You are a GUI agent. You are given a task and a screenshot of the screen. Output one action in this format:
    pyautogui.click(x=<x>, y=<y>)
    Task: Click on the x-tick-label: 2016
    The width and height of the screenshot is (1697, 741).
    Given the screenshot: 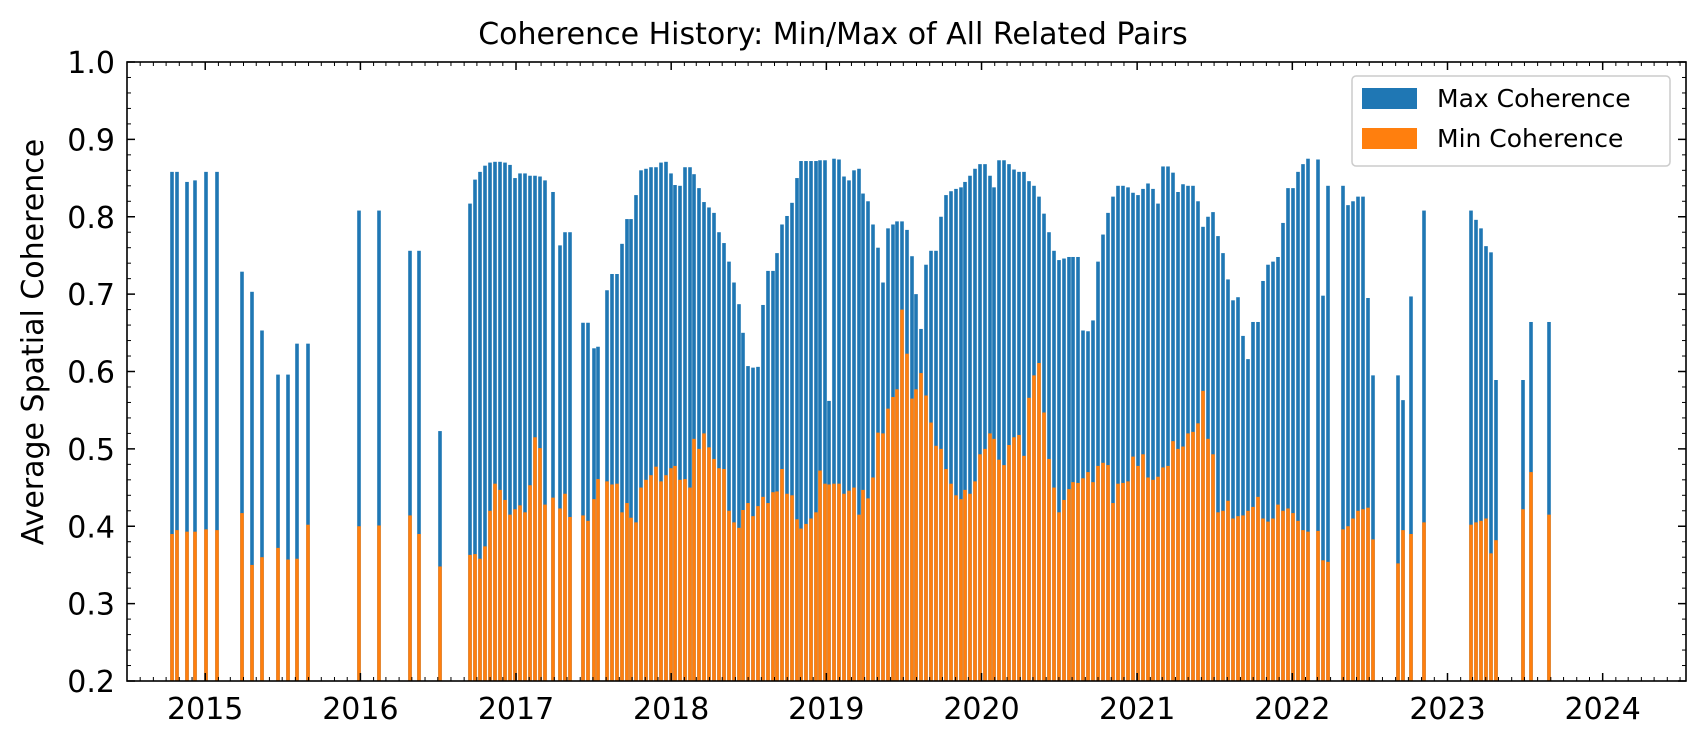 What is the action you would take?
    pyautogui.click(x=360, y=709)
    